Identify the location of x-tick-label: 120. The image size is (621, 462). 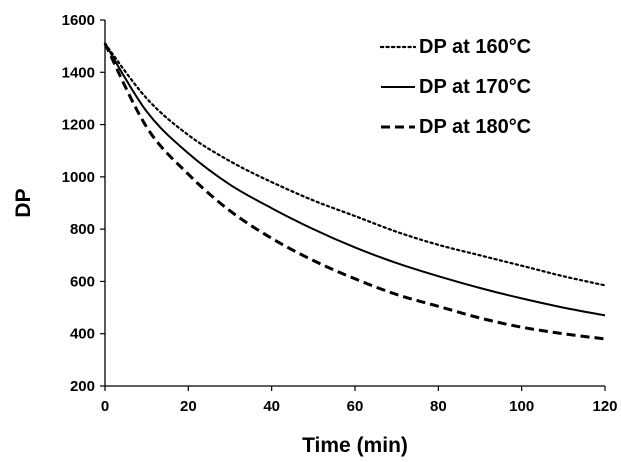
(604, 406).